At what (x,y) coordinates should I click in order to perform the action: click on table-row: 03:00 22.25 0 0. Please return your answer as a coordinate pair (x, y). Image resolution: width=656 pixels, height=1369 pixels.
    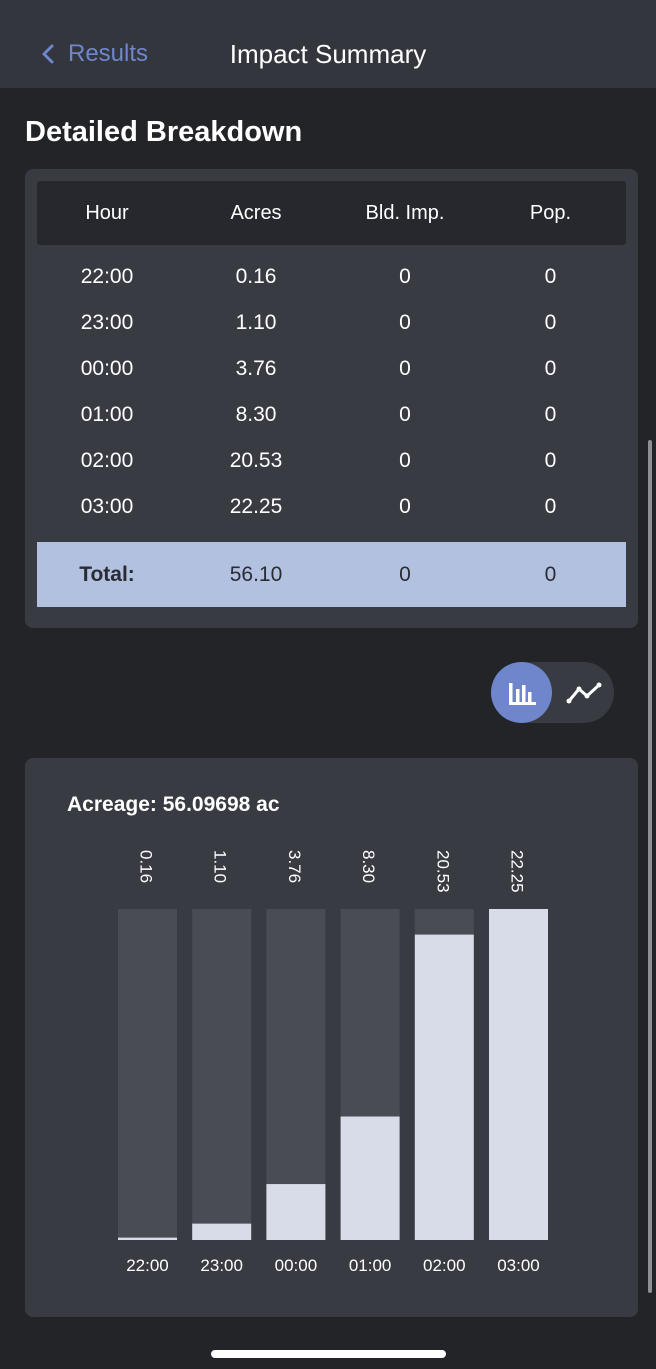
    Looking at the image, I should click on (331, 507).